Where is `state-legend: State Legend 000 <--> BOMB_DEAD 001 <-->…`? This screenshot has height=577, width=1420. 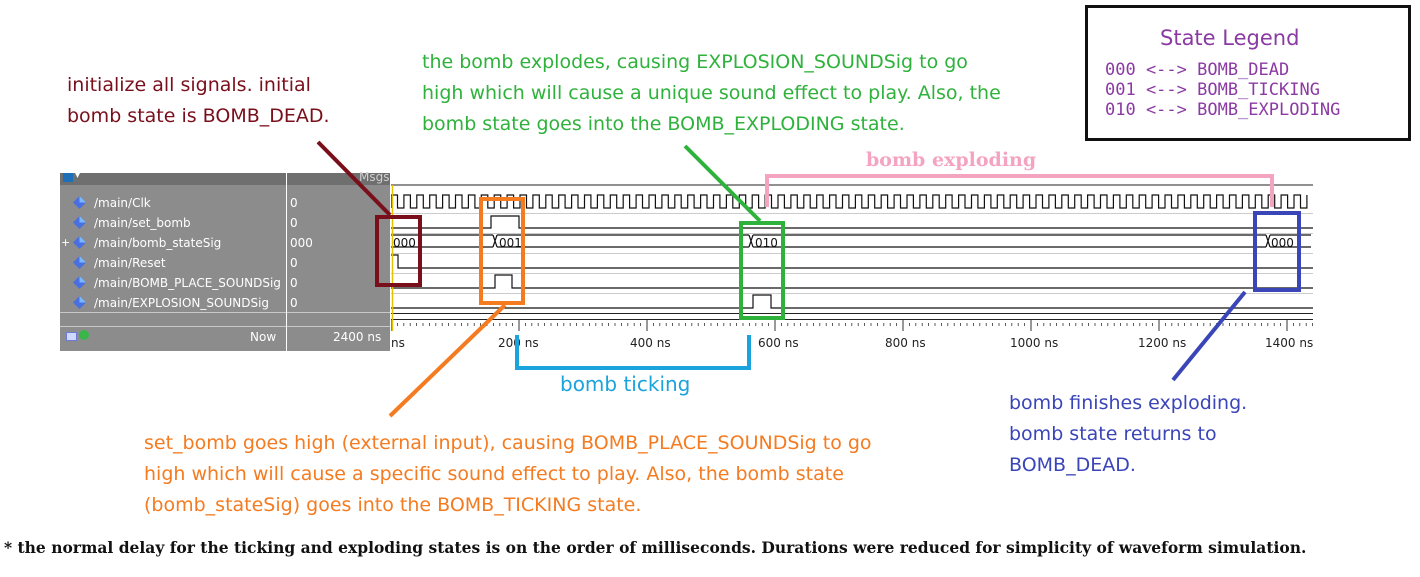 state-legend: State Legend 000 <--> BOMB_DEAD 001 <-->… is located at coordinates (1248, 73).